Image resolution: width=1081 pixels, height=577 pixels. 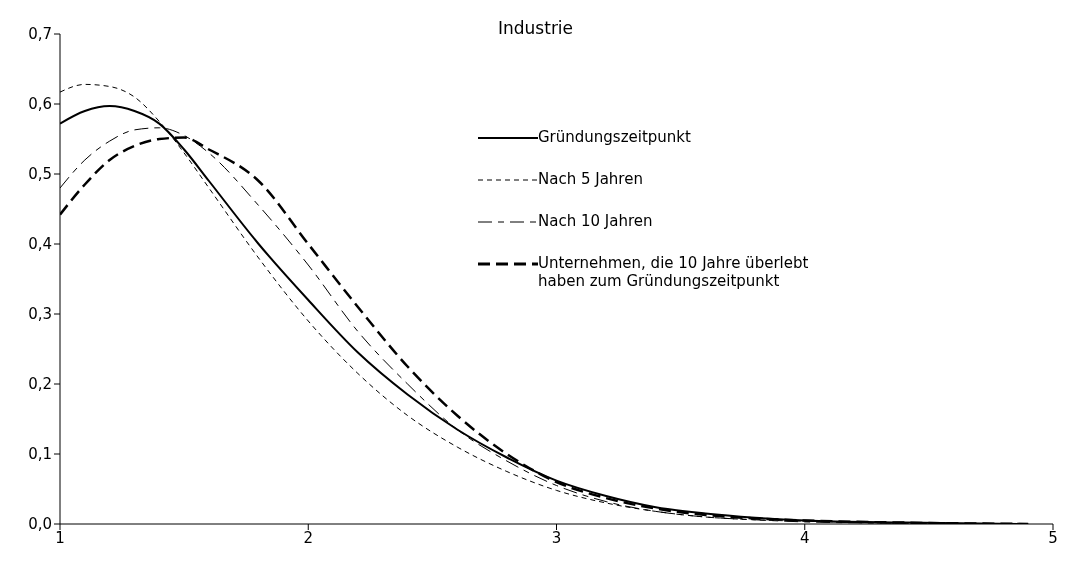 What do you see at coordinates (40, 384) in the screenshot?
I see `y-tick-label: 0,2` at bounding box center [40, 384].